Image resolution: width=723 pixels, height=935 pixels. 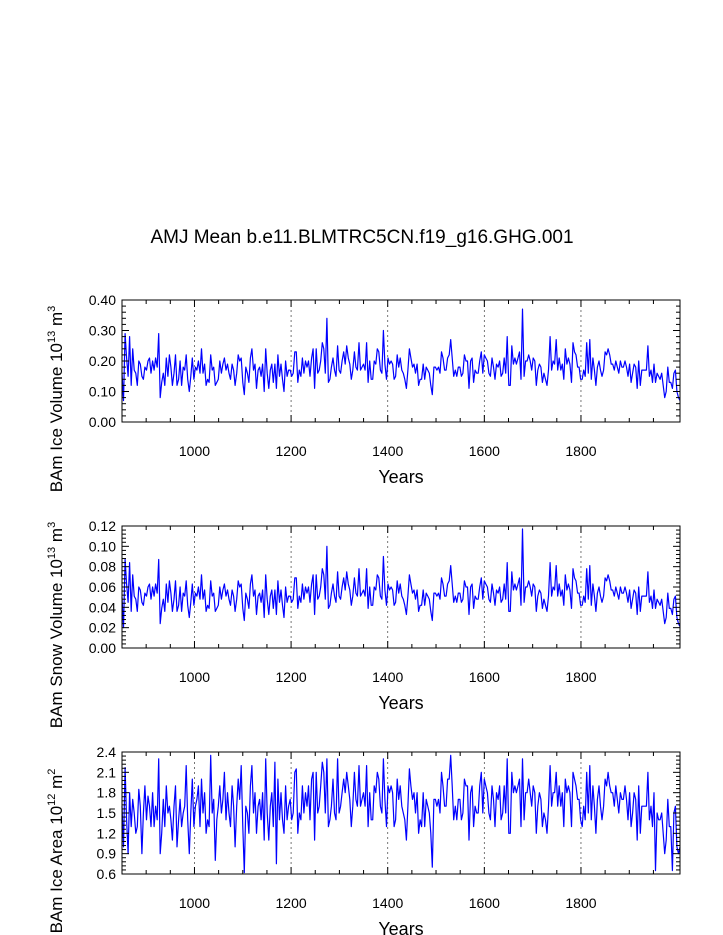 I want to click on y-axis-label: BAm Snow Volume 1013 m3, so click(x=56, y=625).